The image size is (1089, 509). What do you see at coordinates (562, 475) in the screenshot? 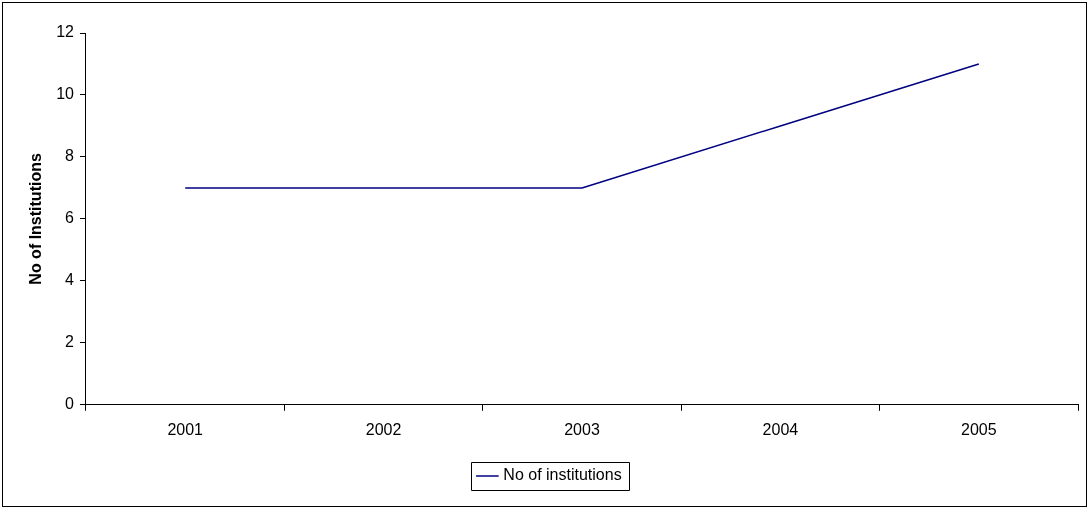
I see `legend-label: No of institutions` at bounding box center [562, 475].